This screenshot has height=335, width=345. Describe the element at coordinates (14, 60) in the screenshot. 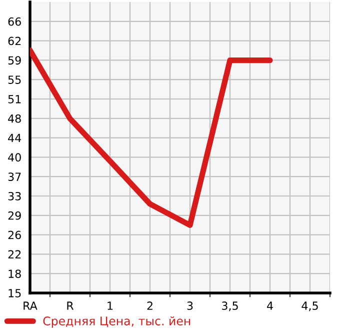

I see `y-tick-label: 59` at that location.